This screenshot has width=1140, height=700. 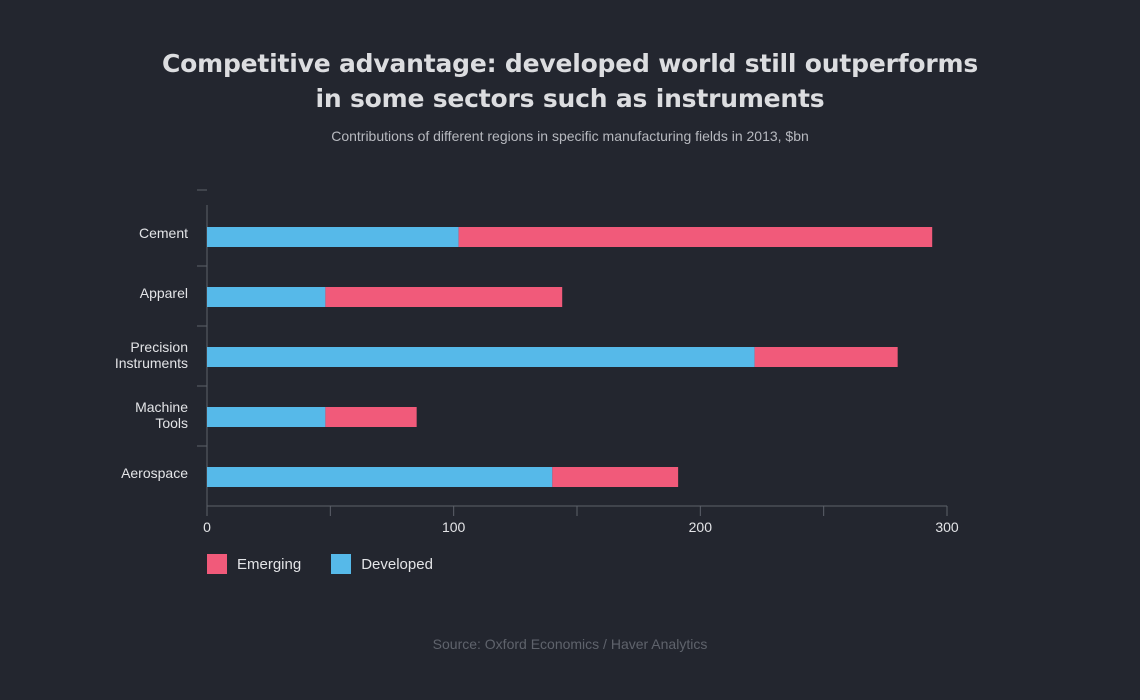 I want to click on legend-item-developed: Developed, so click(x=382, y=564).